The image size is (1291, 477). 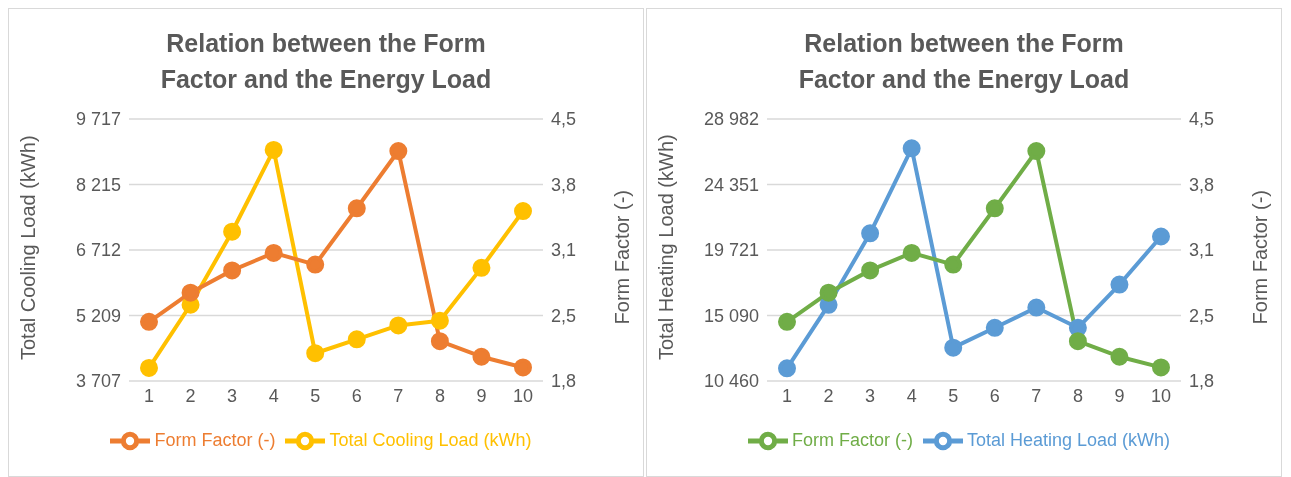 What do you see at coordinates (98, 381) in the screenshot?
I see `y-tick-label: 3 707` at bounding box center [98, 381].